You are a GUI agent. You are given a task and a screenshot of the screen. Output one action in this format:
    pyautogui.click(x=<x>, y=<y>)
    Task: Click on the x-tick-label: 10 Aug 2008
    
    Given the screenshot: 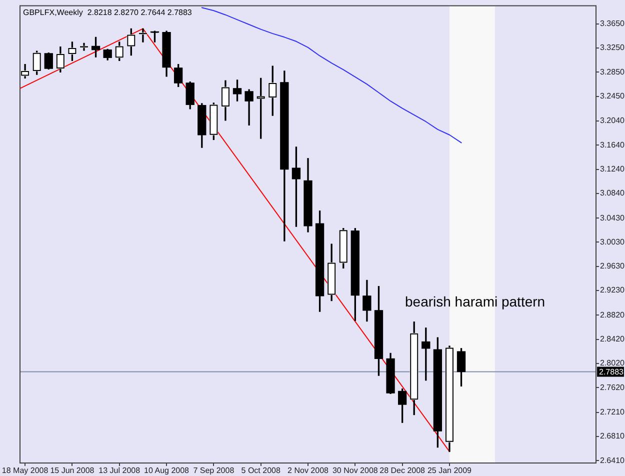 What is the action you would take?
    pyautogui.click(x=167, y=471)
    